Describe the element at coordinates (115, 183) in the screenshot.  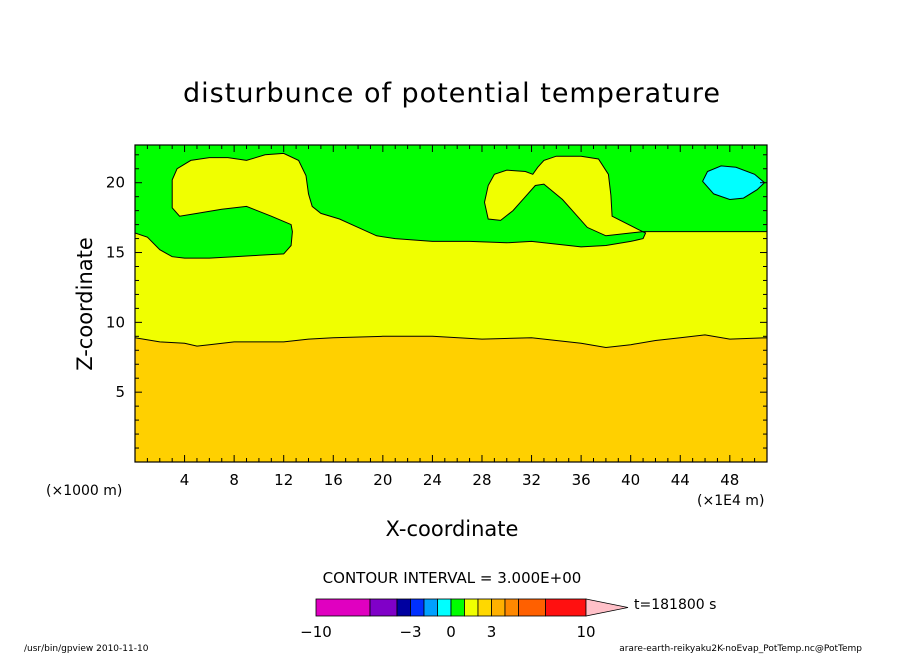
I see `y-tick-label: 20` at that location.